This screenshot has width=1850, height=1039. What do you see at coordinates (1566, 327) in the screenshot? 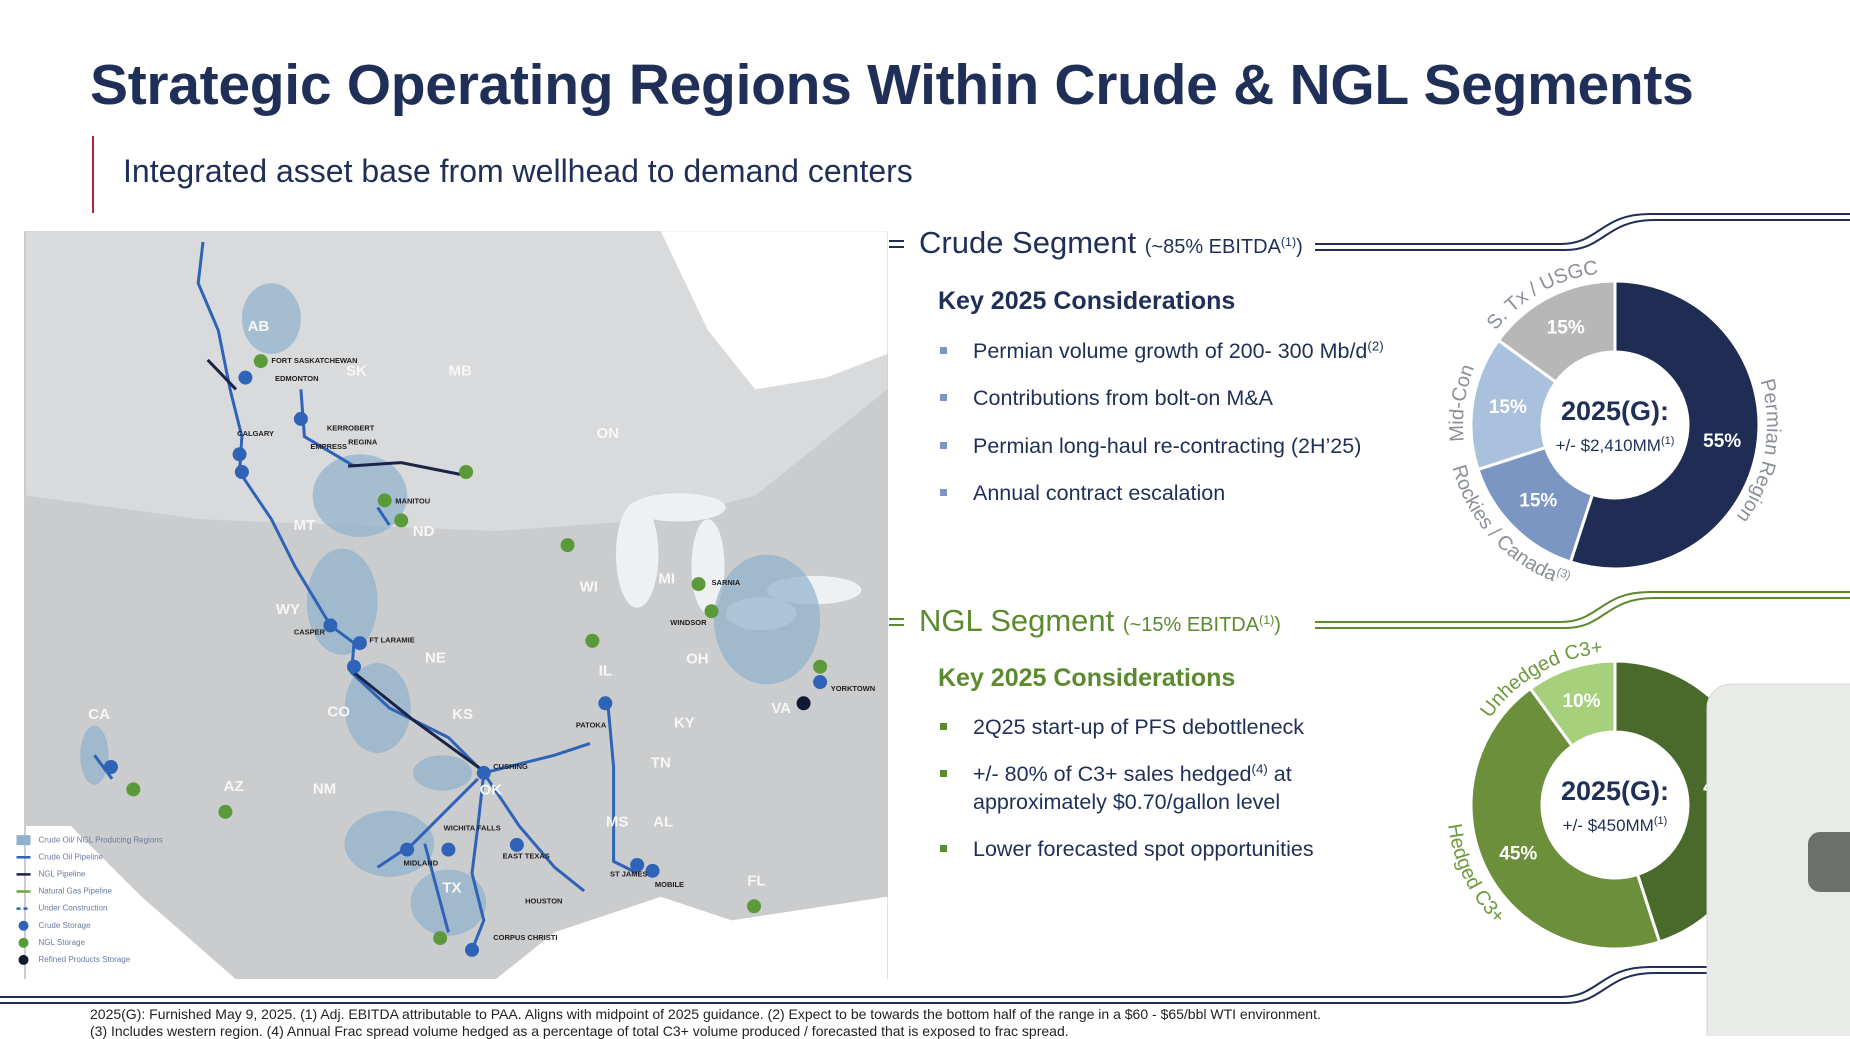
I see `slice-value-label: 15%` at bounding box center [1566, 327].